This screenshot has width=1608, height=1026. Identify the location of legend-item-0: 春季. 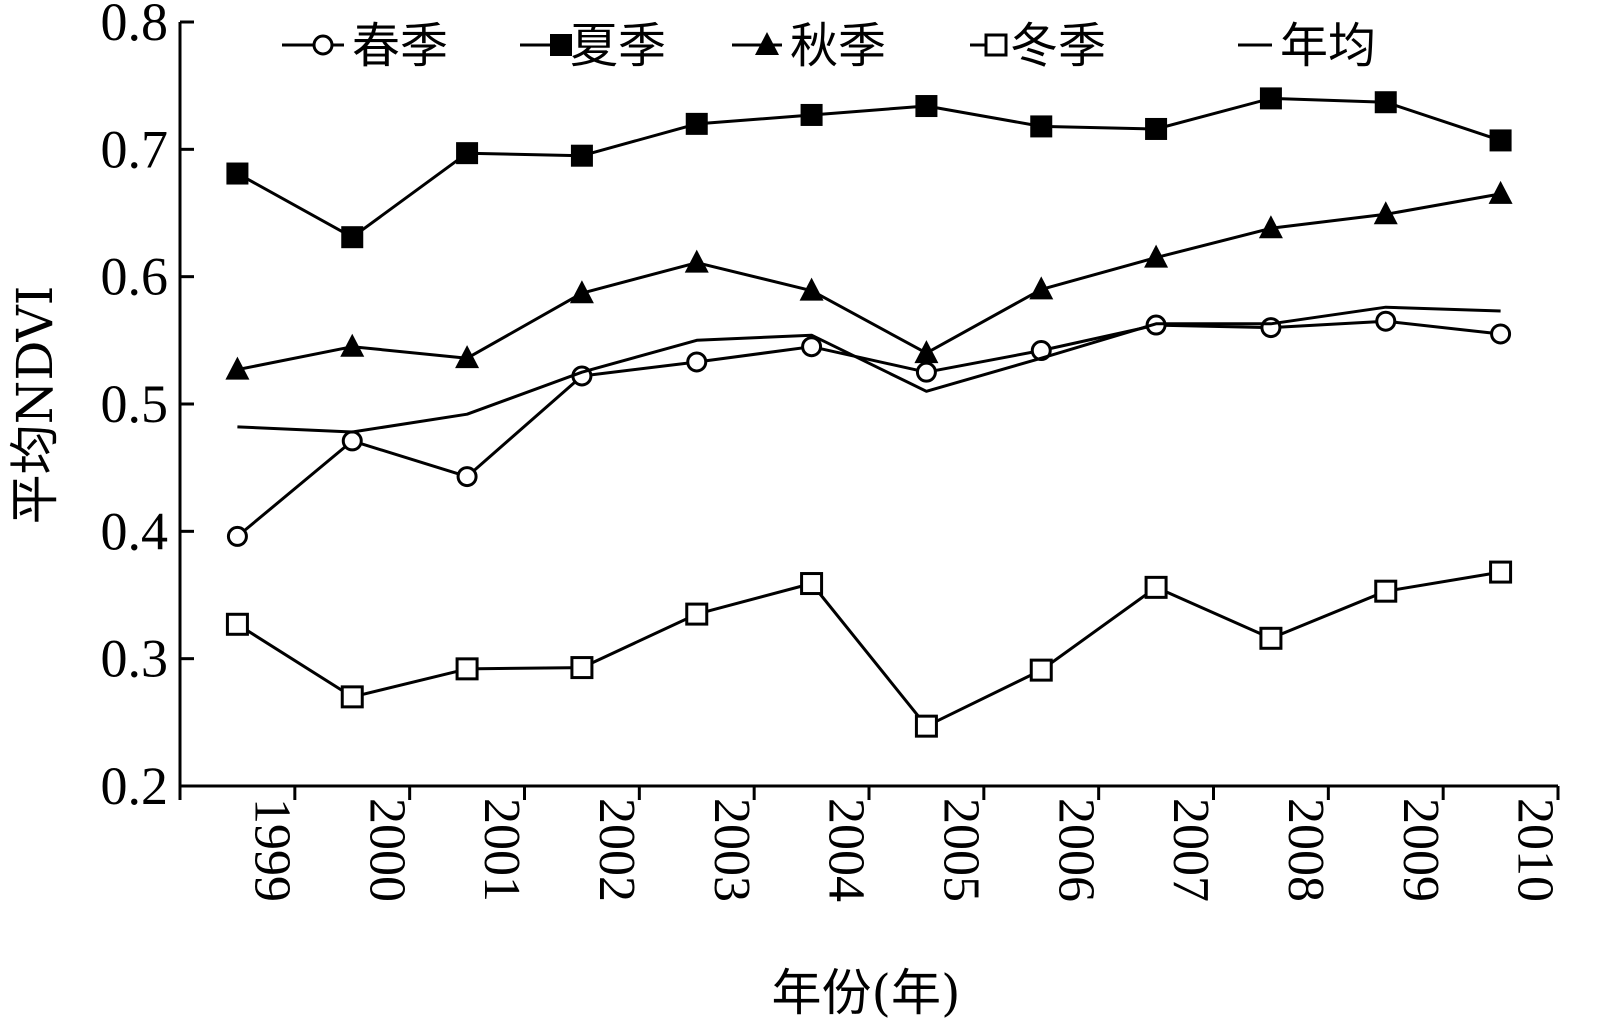
(365, 46).